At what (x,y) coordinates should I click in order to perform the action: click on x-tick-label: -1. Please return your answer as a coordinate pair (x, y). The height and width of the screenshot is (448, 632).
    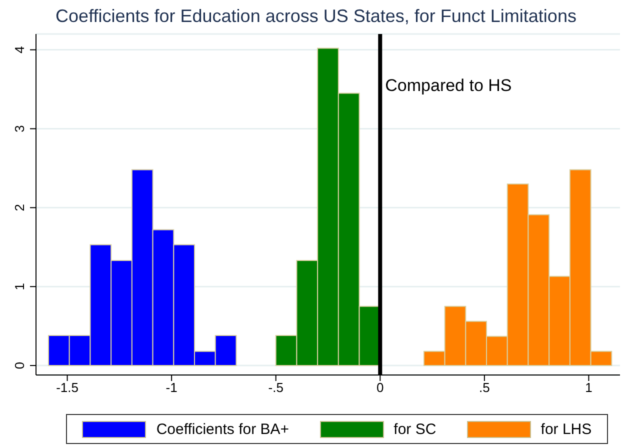
    Looking at the image, I should click on (172, 388).